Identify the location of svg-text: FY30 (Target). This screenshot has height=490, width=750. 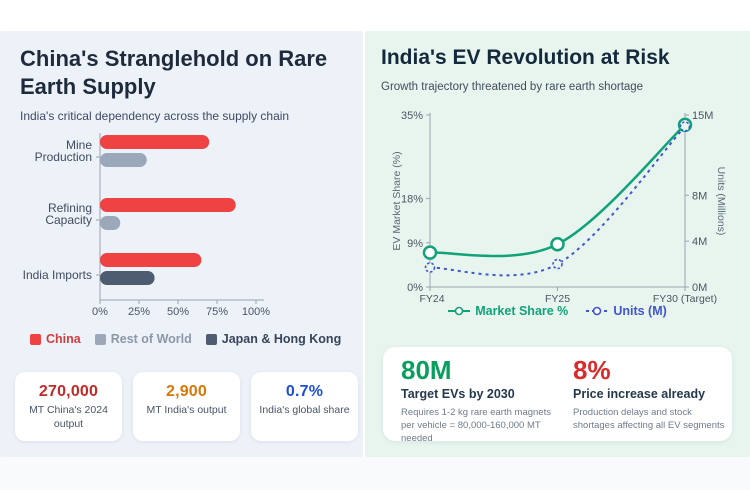
(685, 299).